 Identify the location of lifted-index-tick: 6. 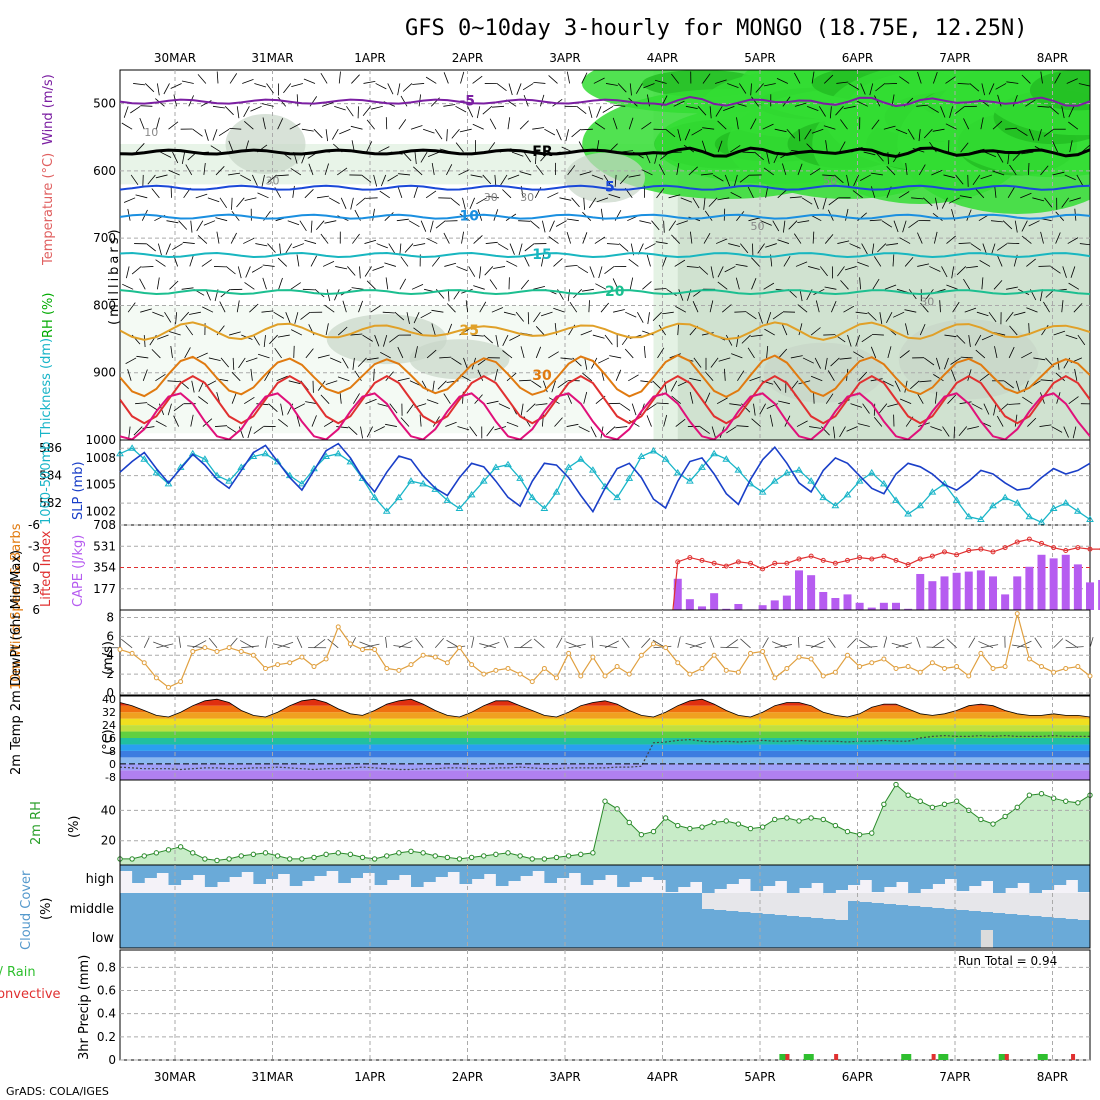
(36, 610).